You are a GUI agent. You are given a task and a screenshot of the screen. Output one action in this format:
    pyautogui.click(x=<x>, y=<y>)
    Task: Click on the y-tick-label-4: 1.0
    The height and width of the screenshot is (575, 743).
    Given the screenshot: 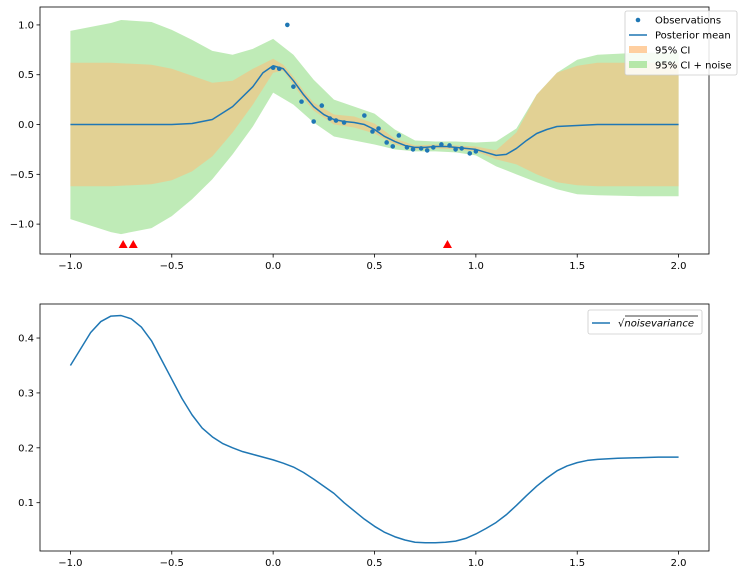 What is the action you would take?
    pyautogui.click(x=26, y=25)
    